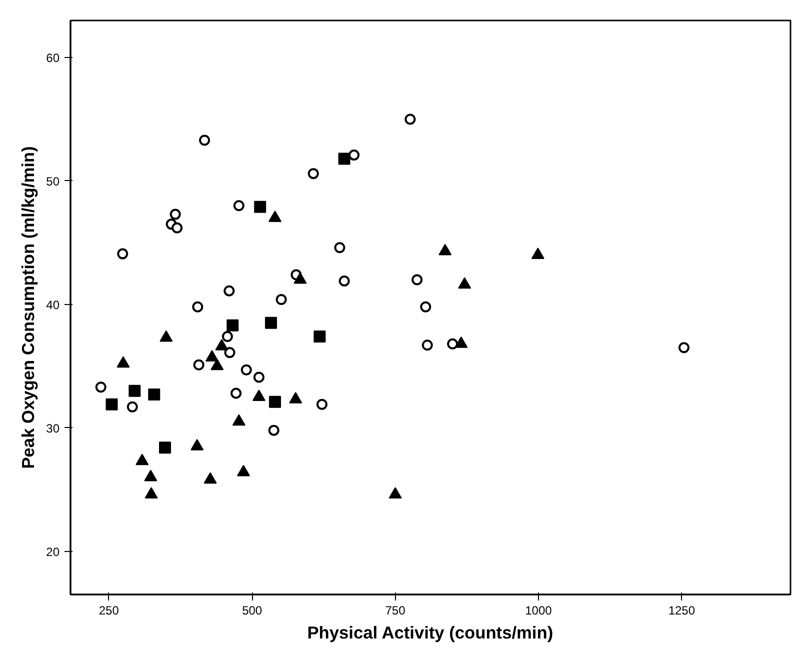 Image resolution: width=809 pixels, height=654 pixels. What do you see at coordinates (109, 611) in the screenshot?
I see `x-tick-label: 250` at bounding box center [109, 611].